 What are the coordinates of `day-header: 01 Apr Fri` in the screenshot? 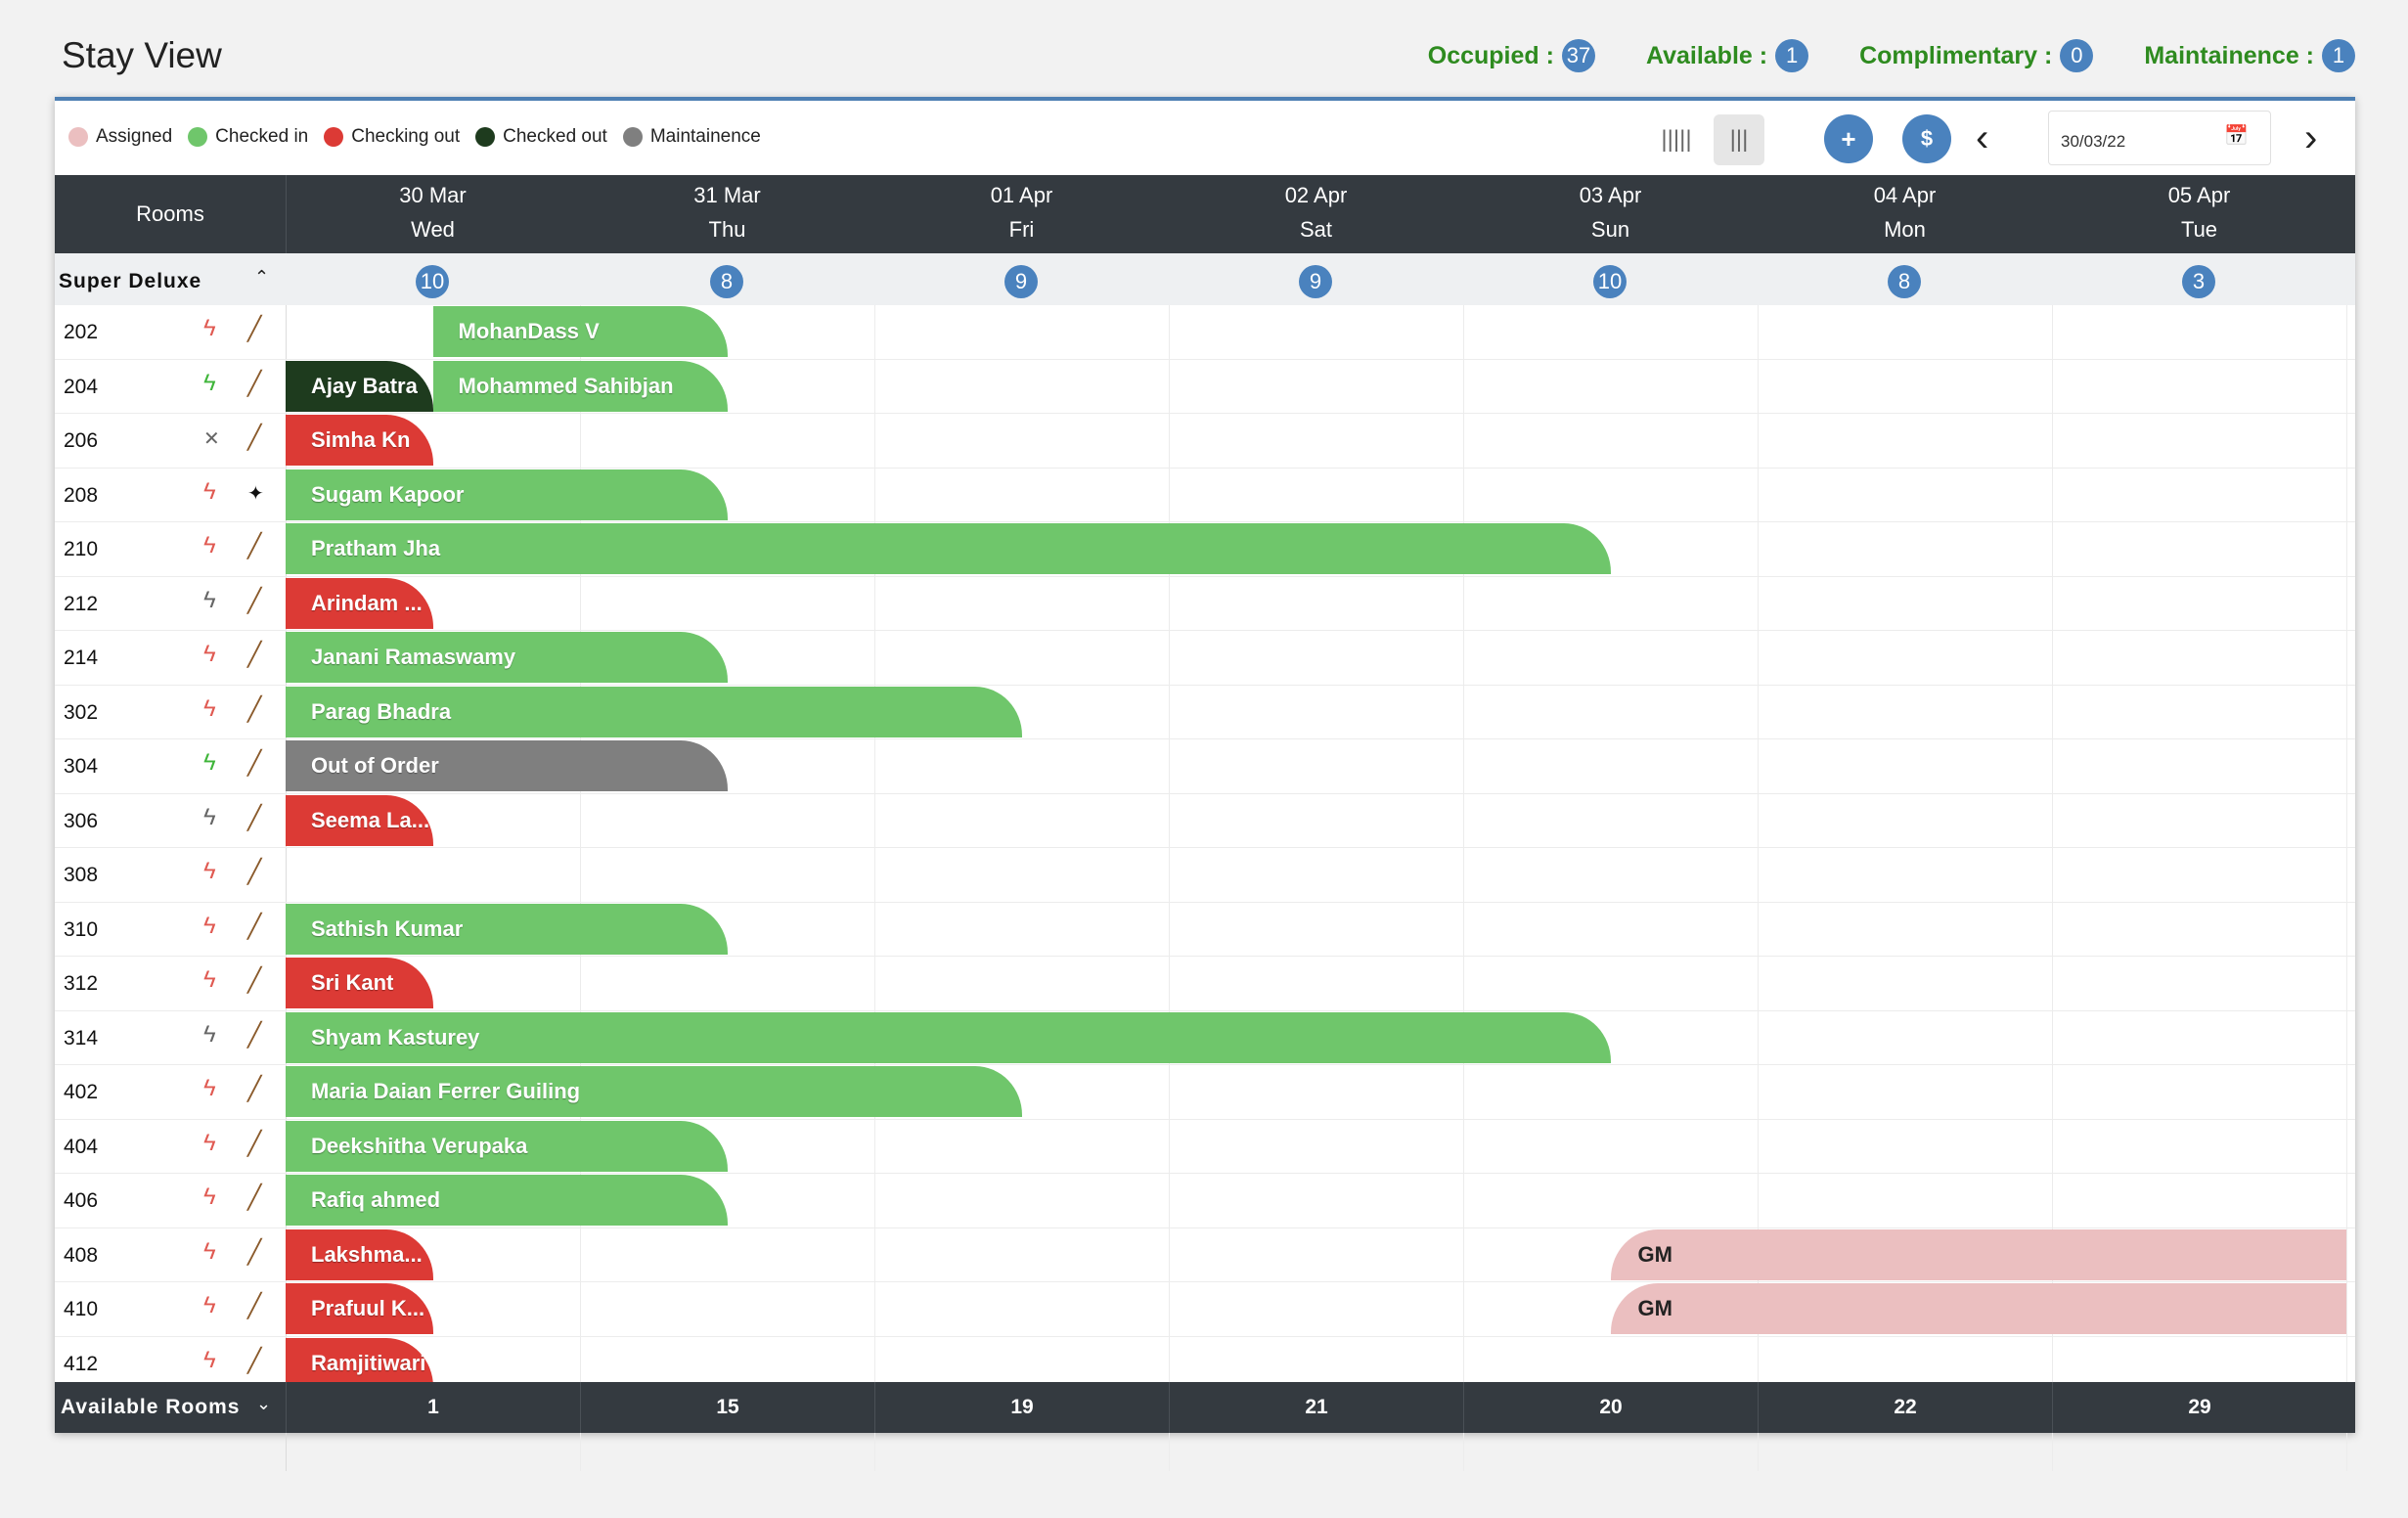 It's located at (1021, 214).